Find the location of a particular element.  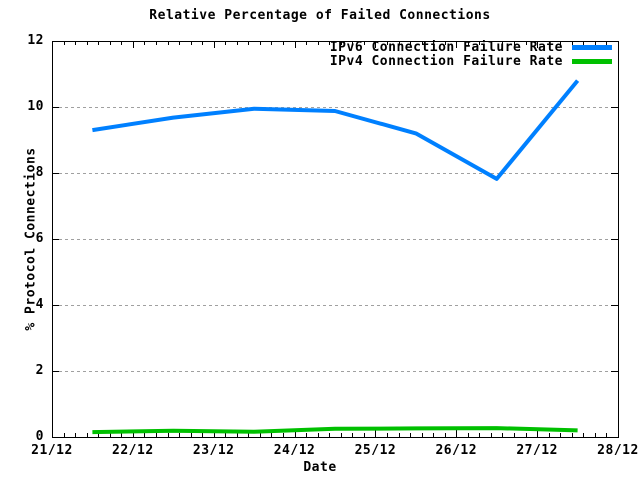

y-tick-label: 4 is located at coordinates (39, 304).